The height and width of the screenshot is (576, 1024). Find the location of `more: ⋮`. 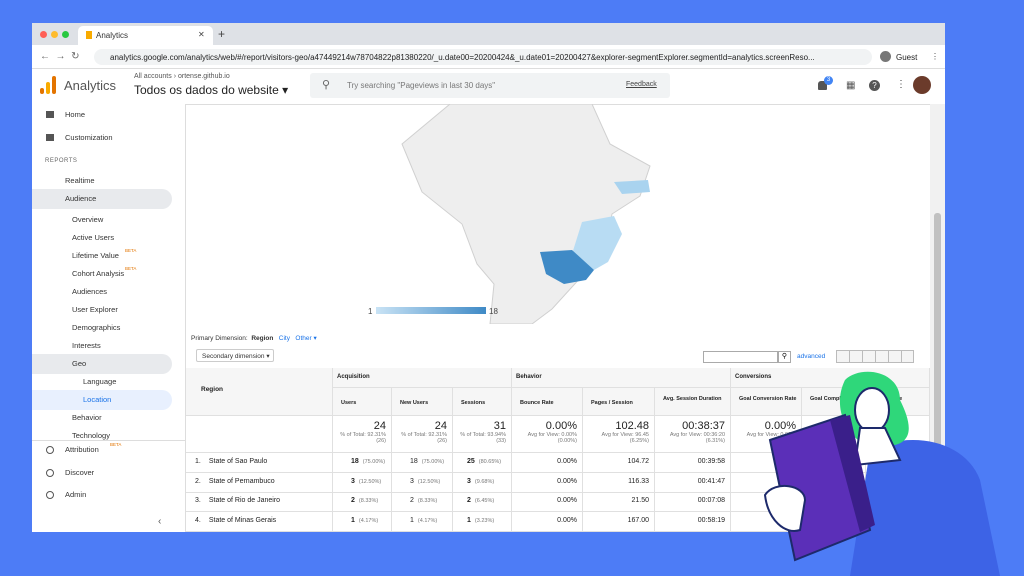

more: ⋮ is located at coordinates (901, 84).